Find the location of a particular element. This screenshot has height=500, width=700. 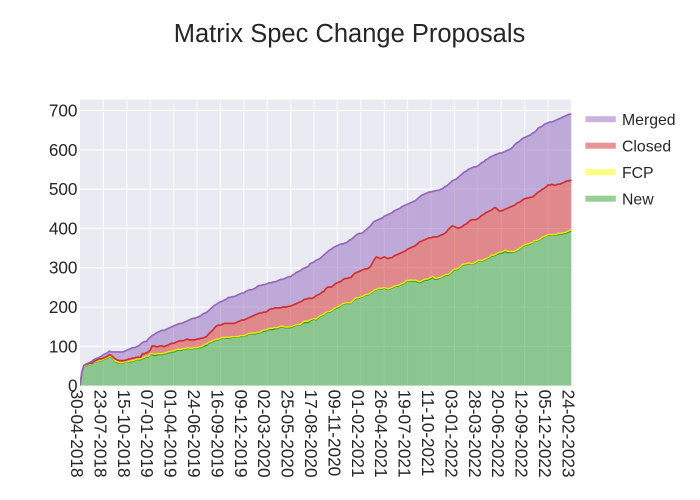

svg-text: 700 is located at coordinates (63, 111).